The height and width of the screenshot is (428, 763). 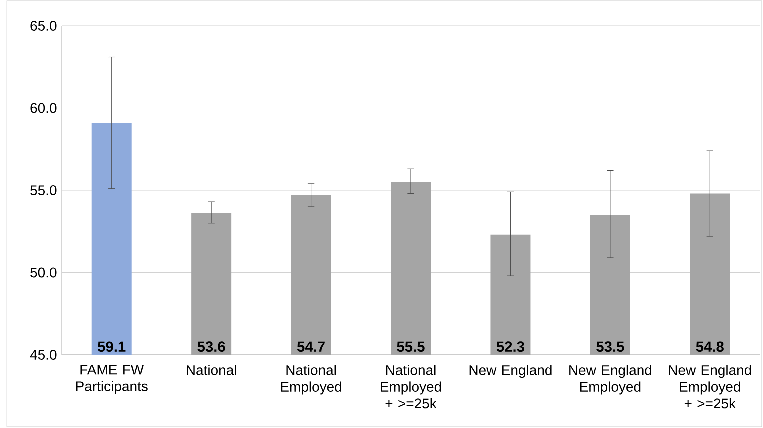 What do you see at coordinates (311, 347) in the screenshot?
I see `data-label: 54.7` at bounding box center [311, 347].